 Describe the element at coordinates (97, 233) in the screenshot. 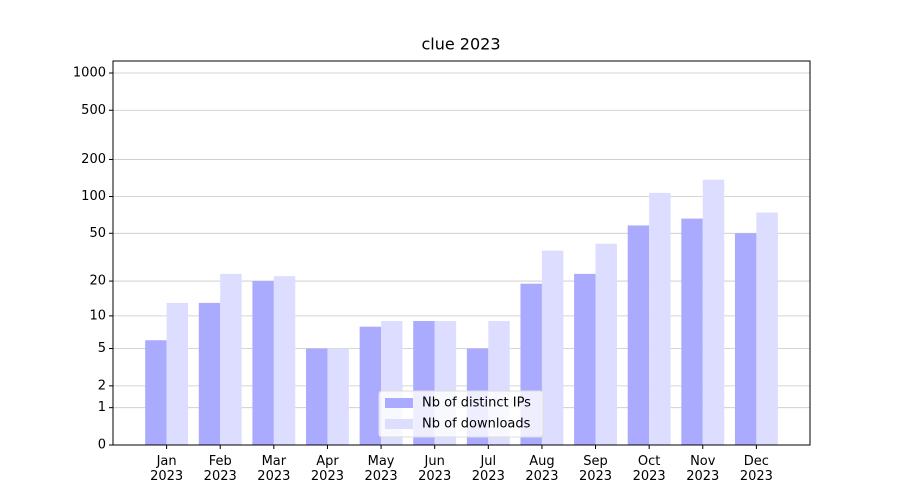

I see `y-tick-label: 50` at that location.